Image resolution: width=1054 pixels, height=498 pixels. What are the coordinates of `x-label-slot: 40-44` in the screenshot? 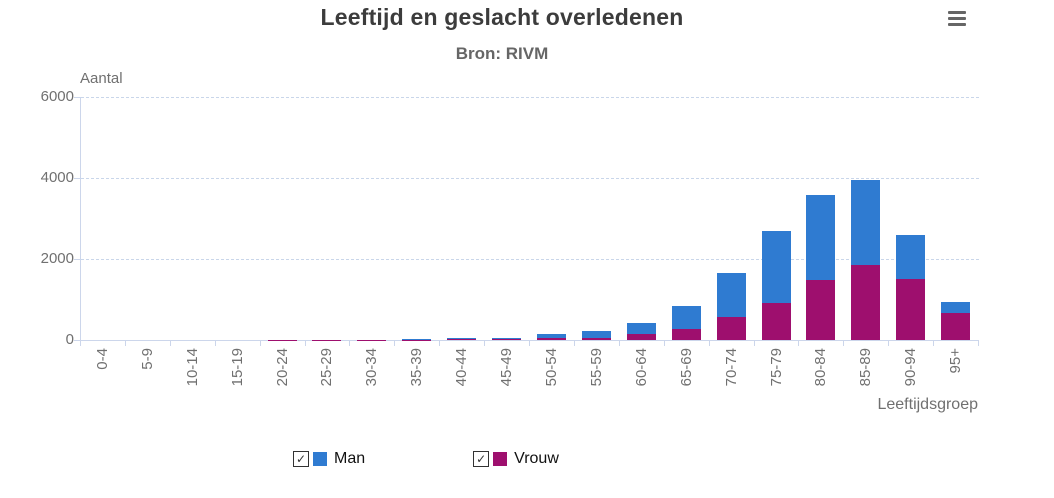 It's located at (461, 367).